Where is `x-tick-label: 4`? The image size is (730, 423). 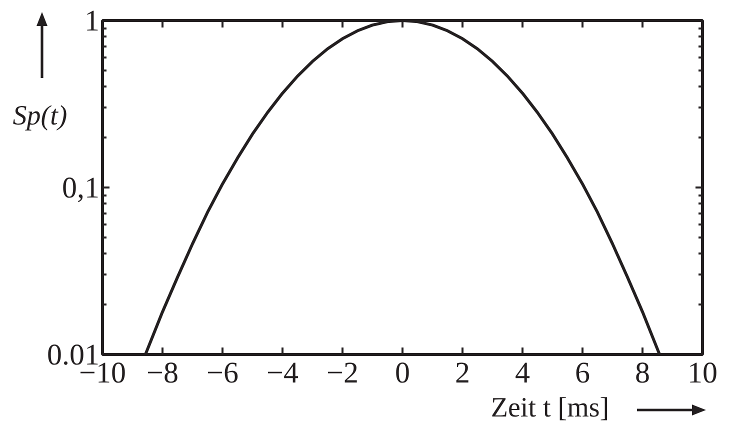 x-tick-label: 4 is located at coordinates (522, 373).